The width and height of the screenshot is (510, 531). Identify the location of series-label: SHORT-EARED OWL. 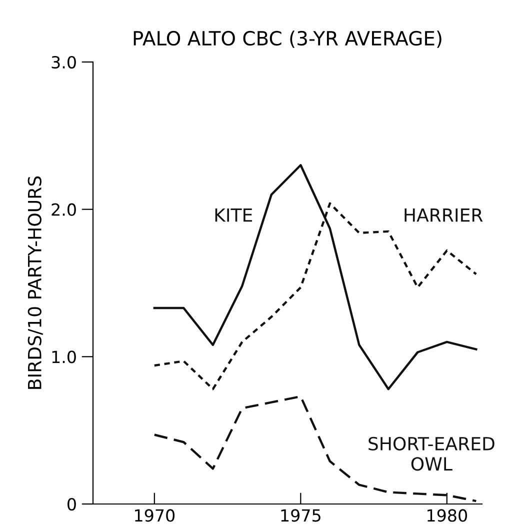
(431, 453).